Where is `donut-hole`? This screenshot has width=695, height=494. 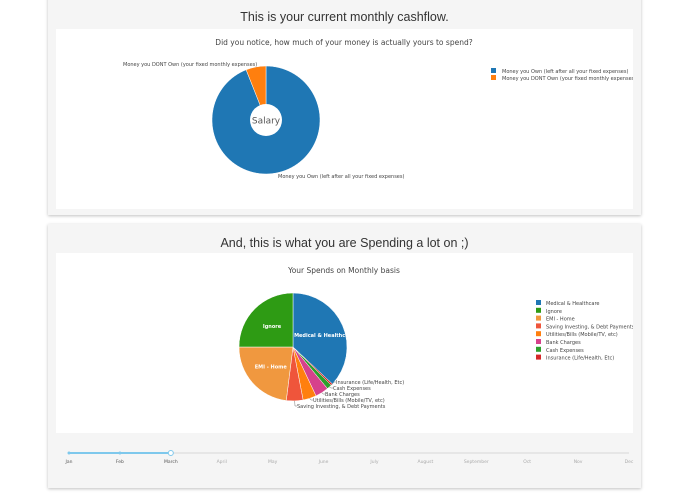
donut-hole is located at coordinates (266, 120).